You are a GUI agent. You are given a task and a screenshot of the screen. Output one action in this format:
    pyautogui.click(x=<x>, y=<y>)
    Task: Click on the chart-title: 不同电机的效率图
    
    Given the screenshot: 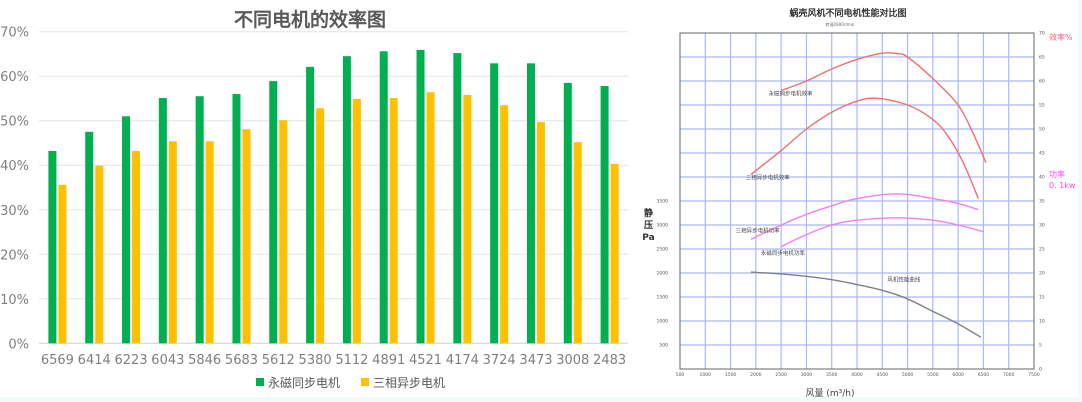 What is the action you would take?
    pyautogui.click(x=310, y=19)
    